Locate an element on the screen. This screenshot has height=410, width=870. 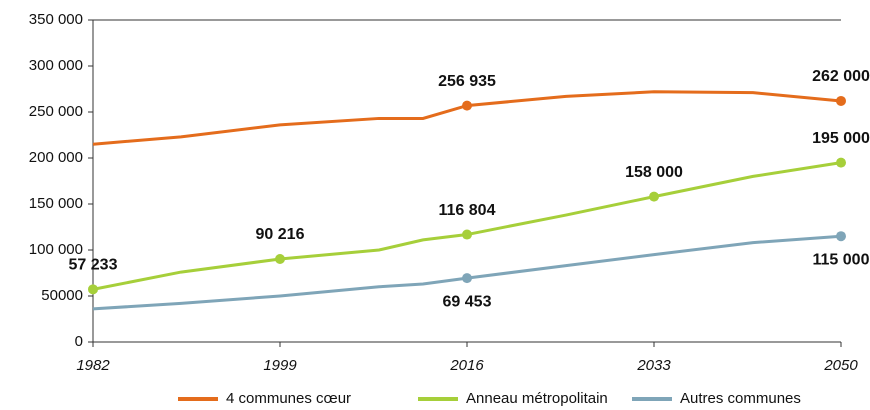
y-tick-label: 0 is located at coordinates (79, 341).